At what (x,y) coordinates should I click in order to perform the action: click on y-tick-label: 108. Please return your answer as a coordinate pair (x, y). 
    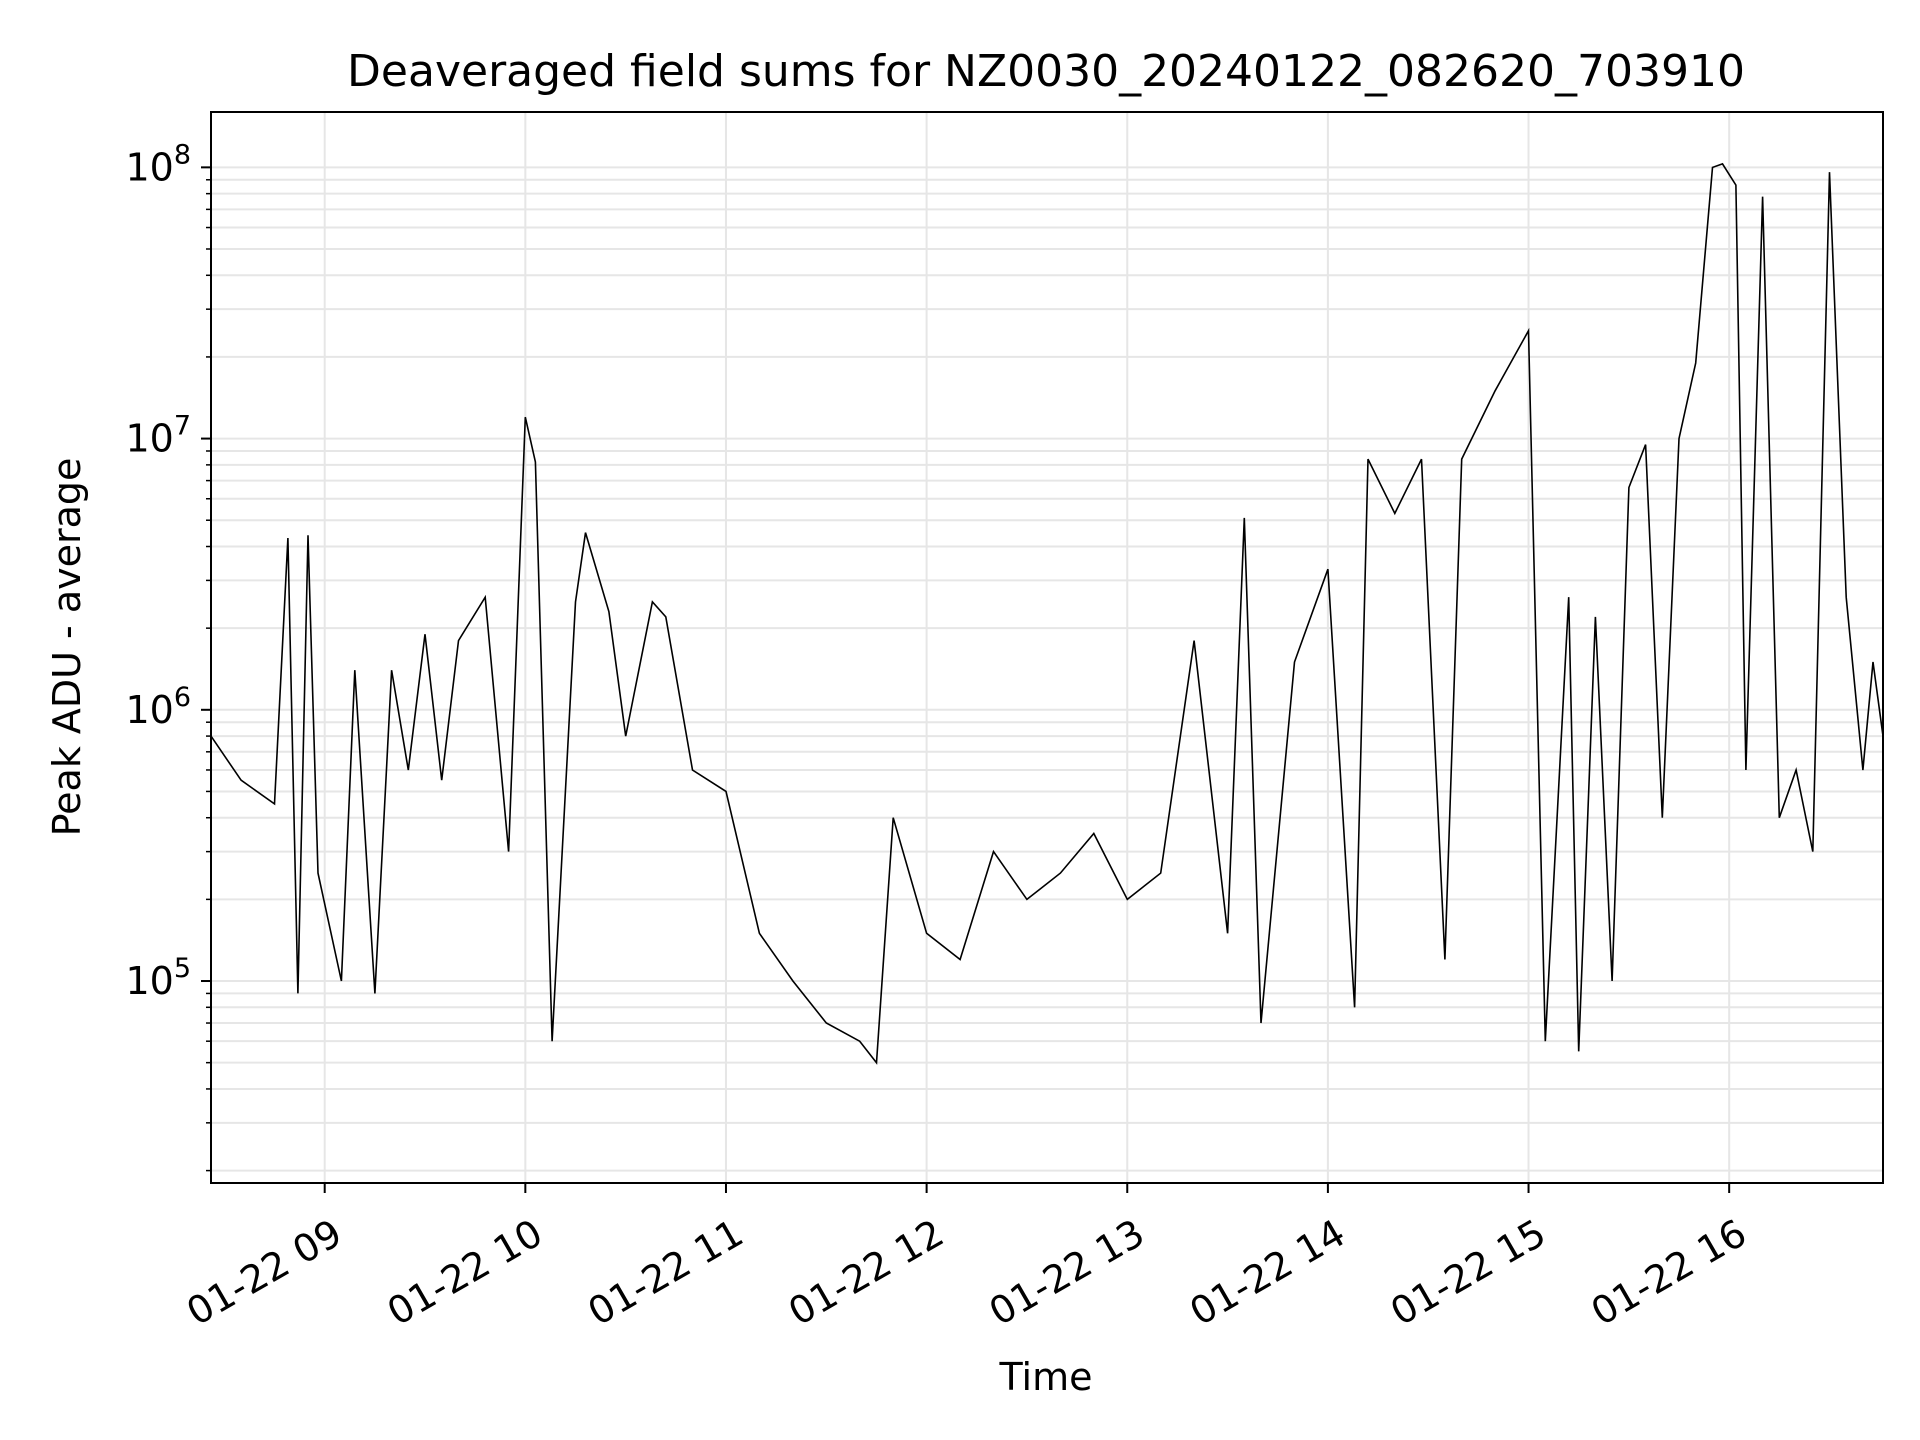
    Looking at the image, I should click on (158, 164).